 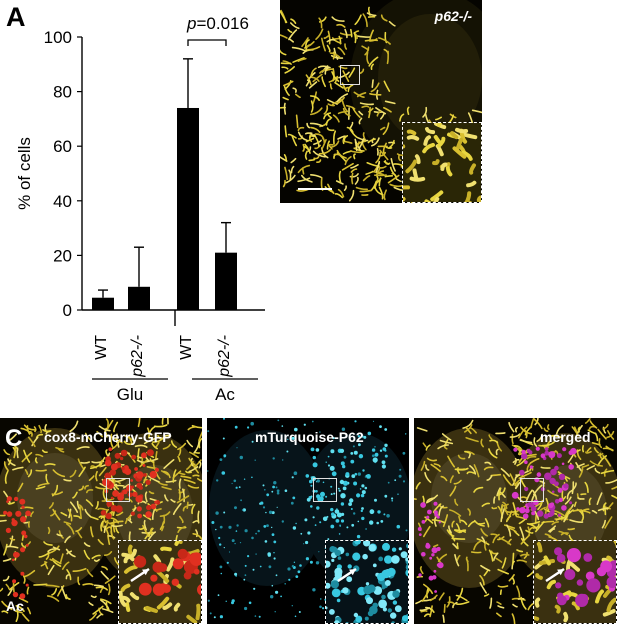 I want to click on panel-letter-a: A, so click(x=16, y=17).